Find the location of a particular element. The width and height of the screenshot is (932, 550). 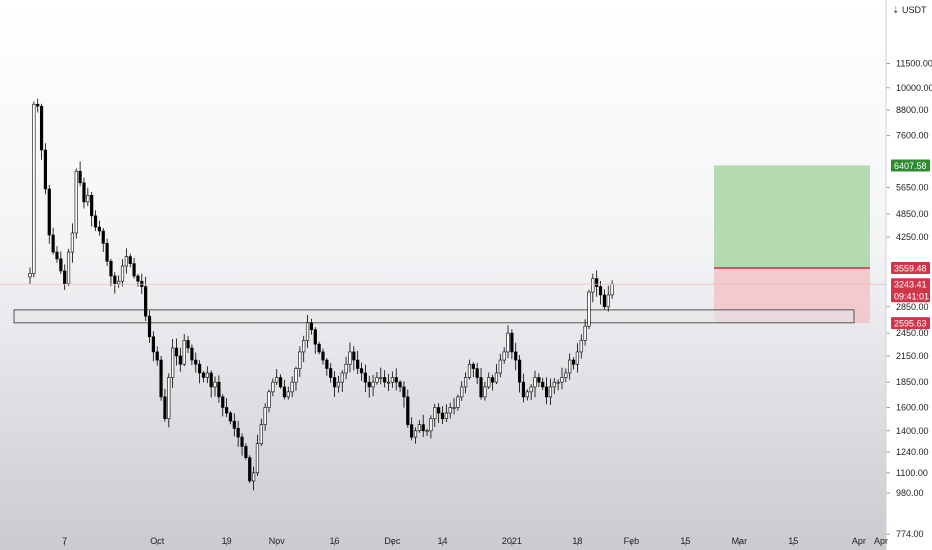

stop-price-tag-bg is located at coordinates (910, 323).